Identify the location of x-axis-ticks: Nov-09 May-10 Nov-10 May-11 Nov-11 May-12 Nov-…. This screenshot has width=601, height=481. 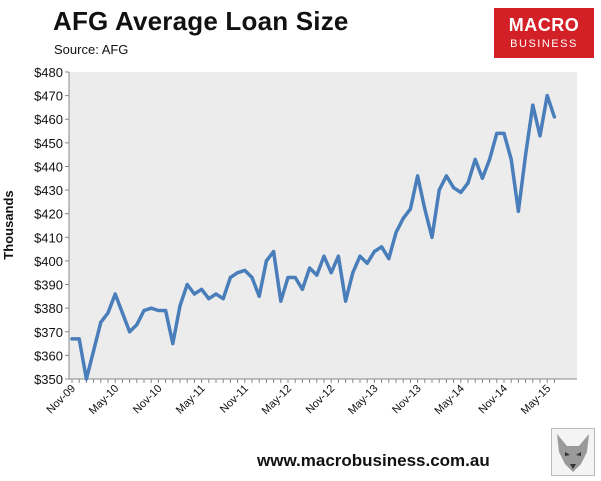
(300, 398).